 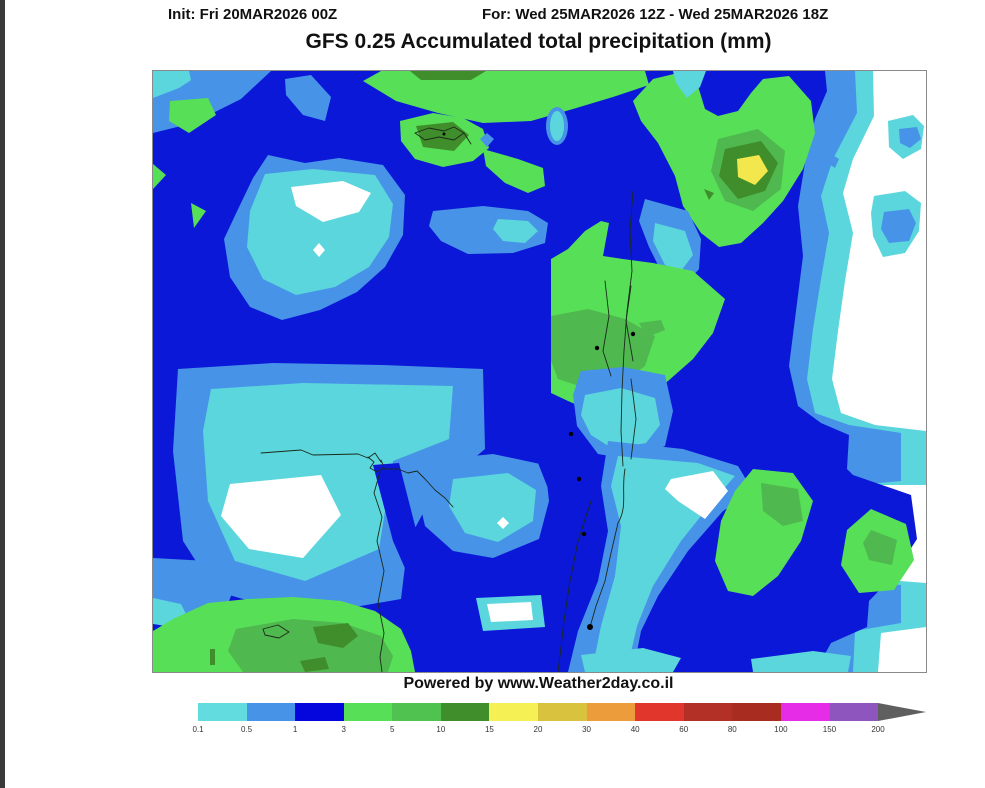 I want to click on green-blob-southeast-a, so click(x=764, y=532).